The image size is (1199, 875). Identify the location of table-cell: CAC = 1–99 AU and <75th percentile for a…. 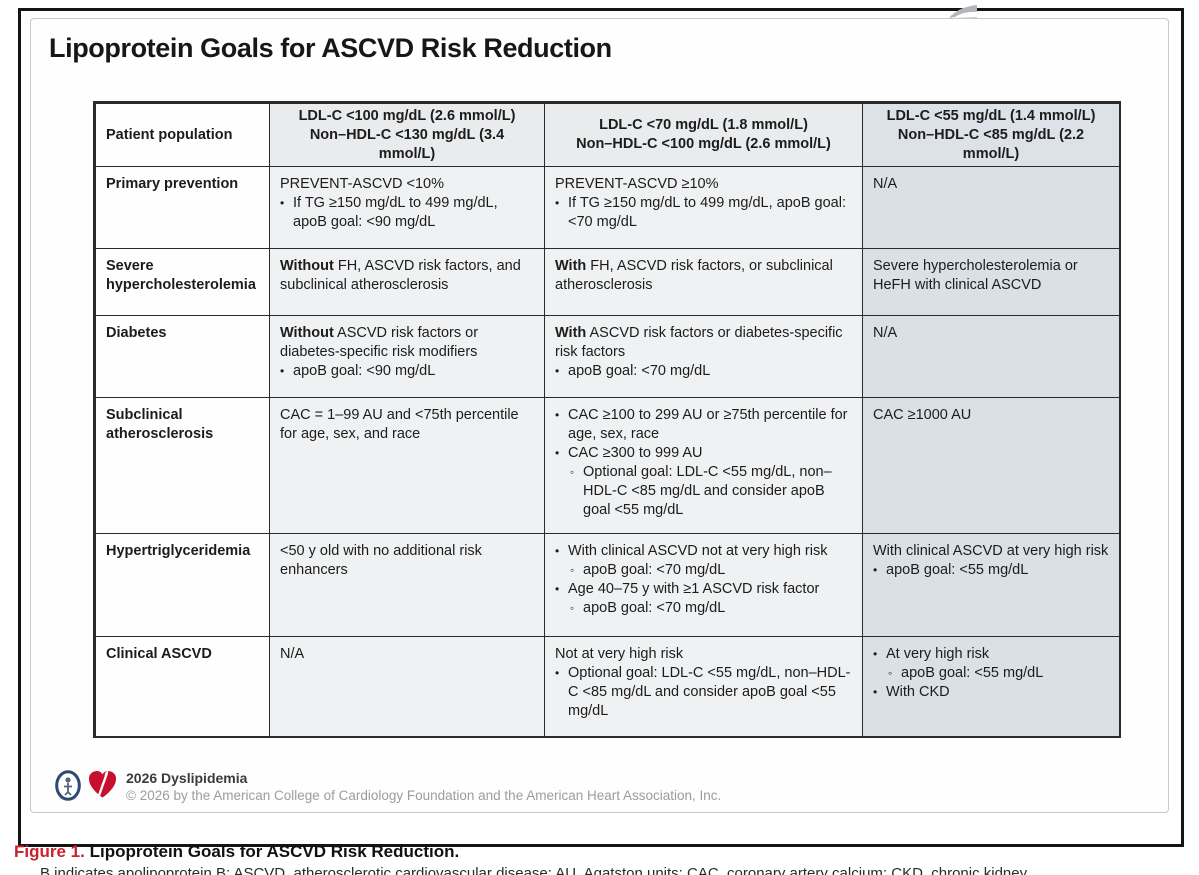
(406, 465).